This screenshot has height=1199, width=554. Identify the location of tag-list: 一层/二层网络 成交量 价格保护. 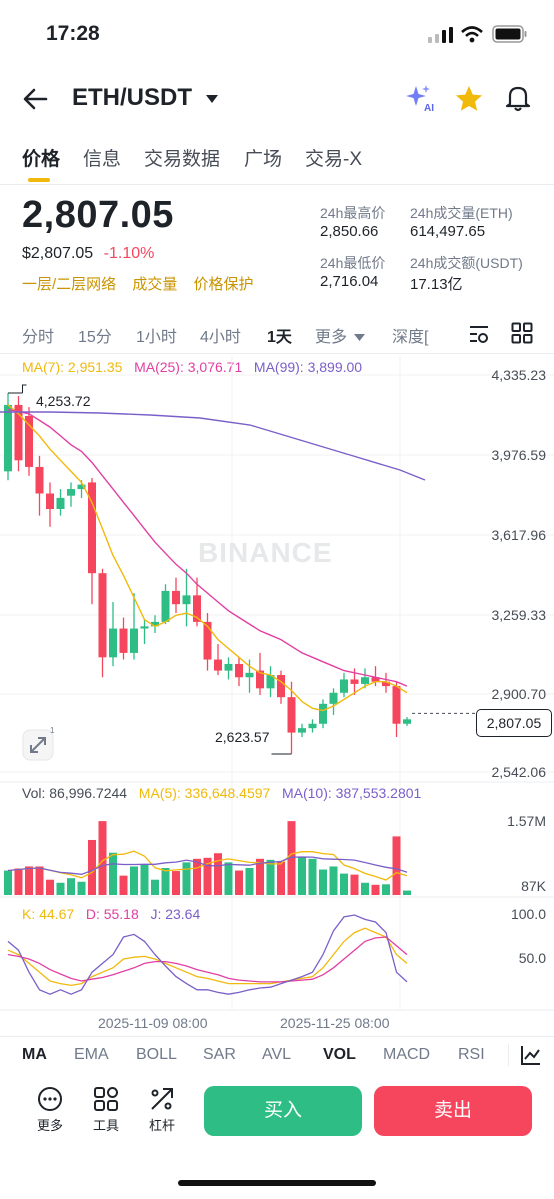
(144, 283).